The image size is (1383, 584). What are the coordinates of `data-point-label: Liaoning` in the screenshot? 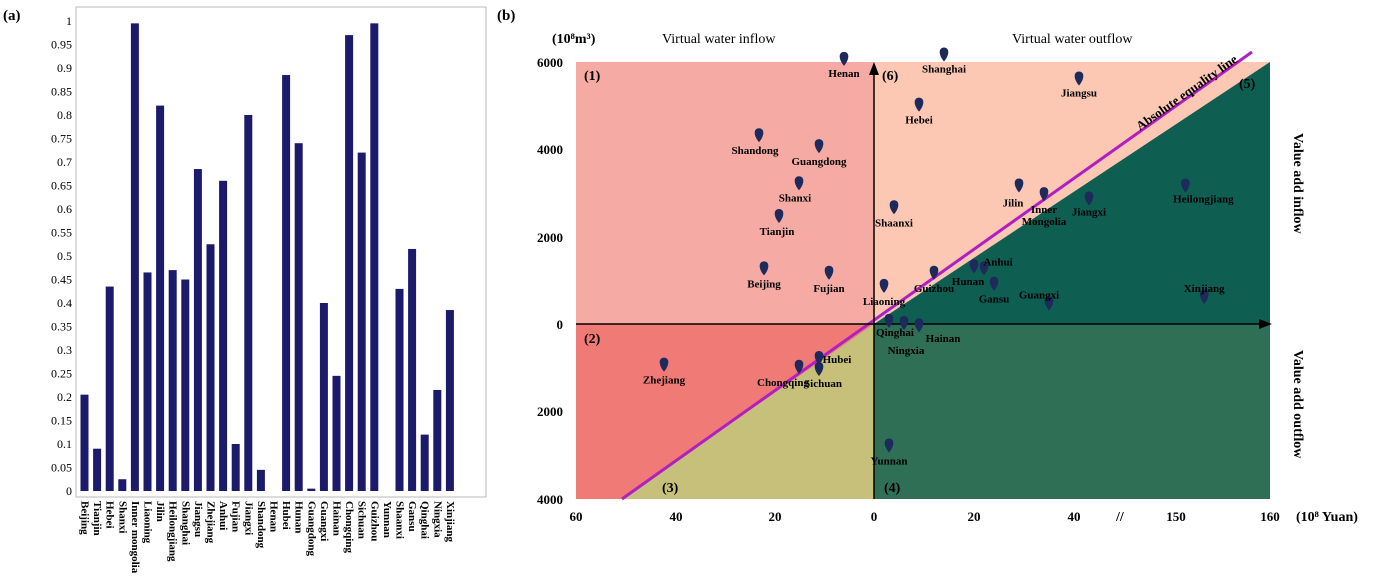 It's located at (884, 302).